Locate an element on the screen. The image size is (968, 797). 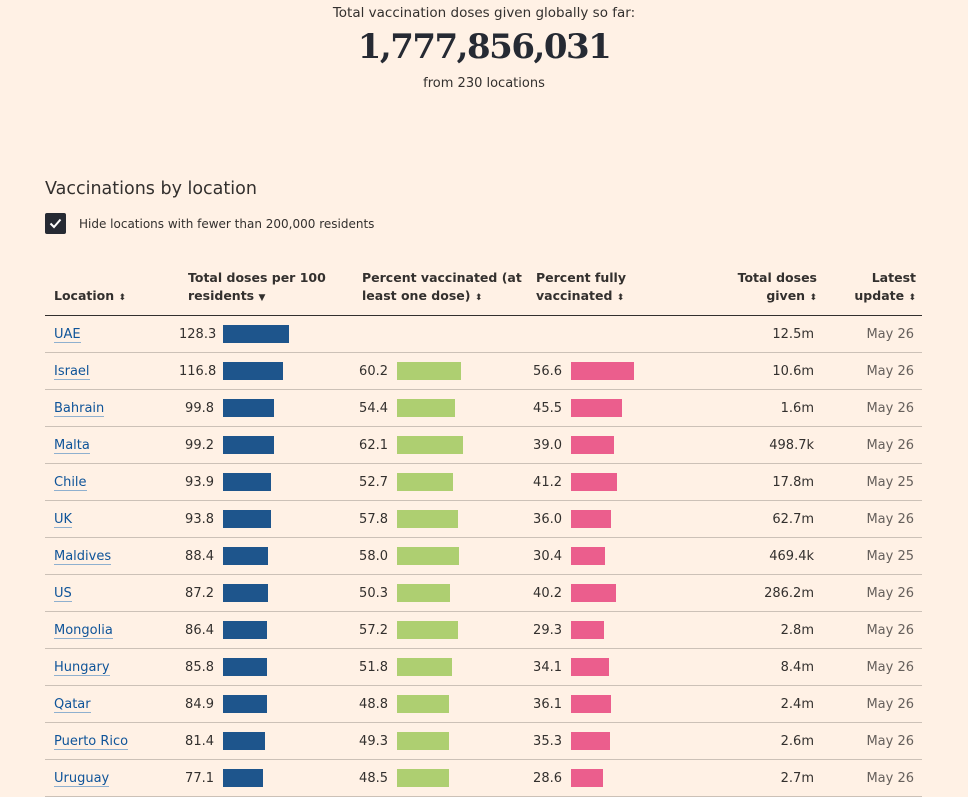
cell-location: UAE is located at coordinates (112, 334).